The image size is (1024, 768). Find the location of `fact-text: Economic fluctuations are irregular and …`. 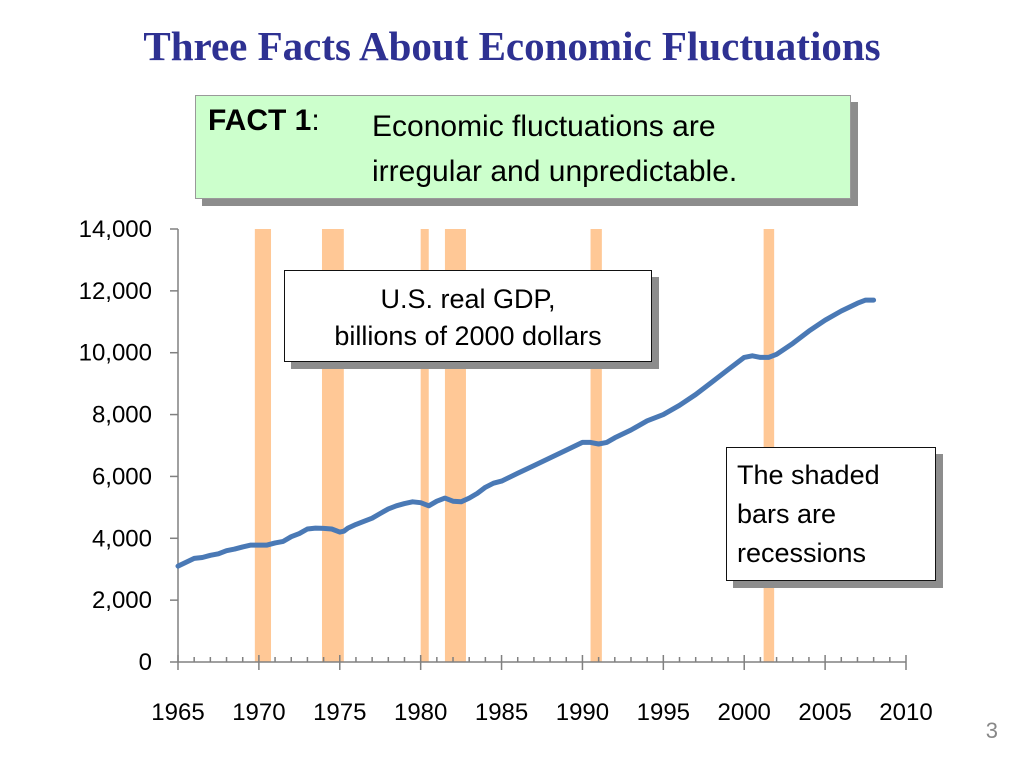

fact-text: Economic fluctuations are irregular and … is located at coordinates (607, 149).